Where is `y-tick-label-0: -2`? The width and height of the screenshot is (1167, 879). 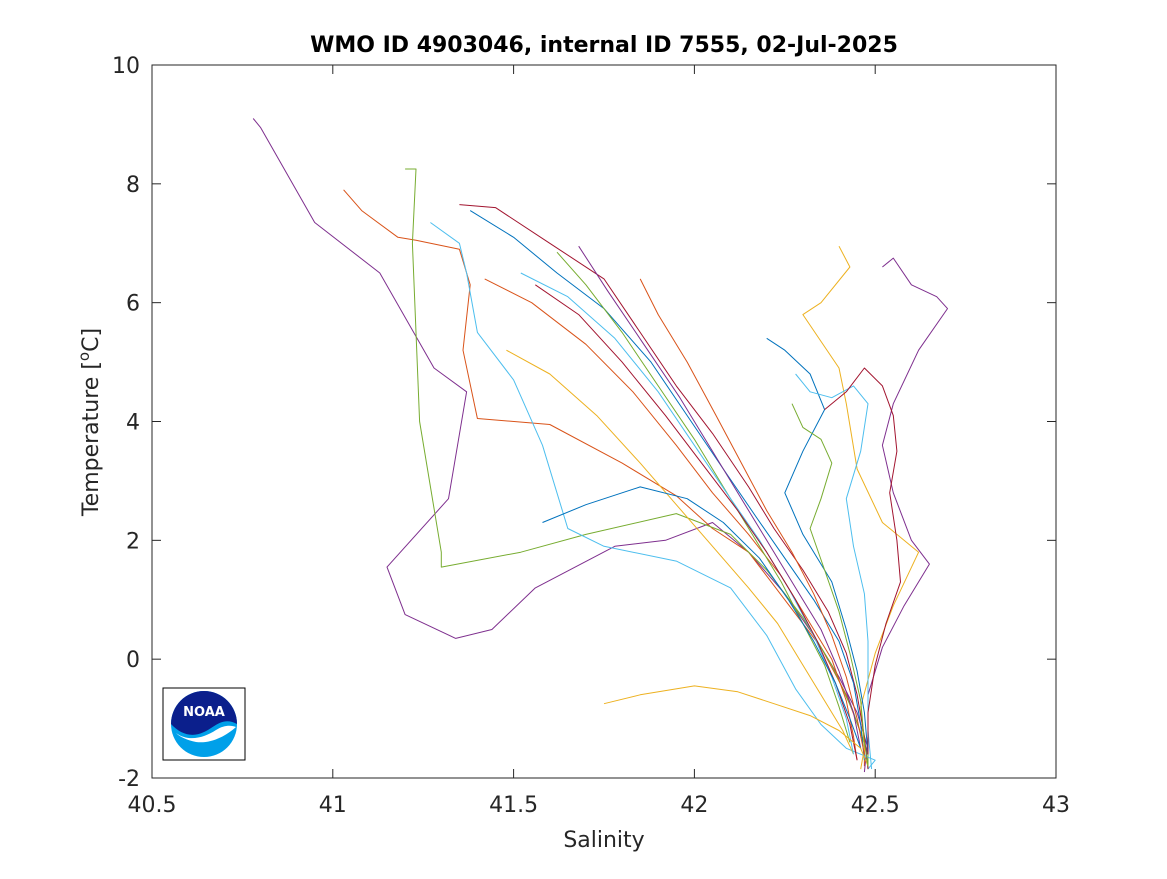 y-tick-label-0: -2 is located at coordinates (129, 779).